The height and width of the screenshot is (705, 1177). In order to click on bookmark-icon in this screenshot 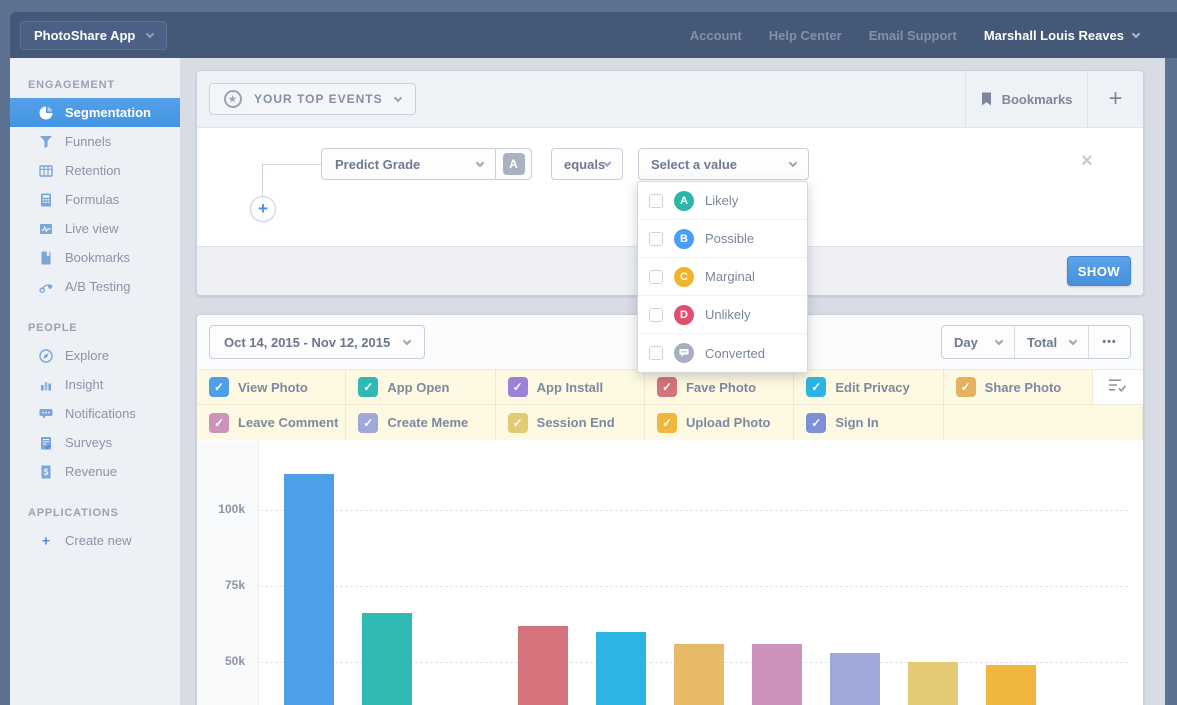, I will do `click(986, 99)`.